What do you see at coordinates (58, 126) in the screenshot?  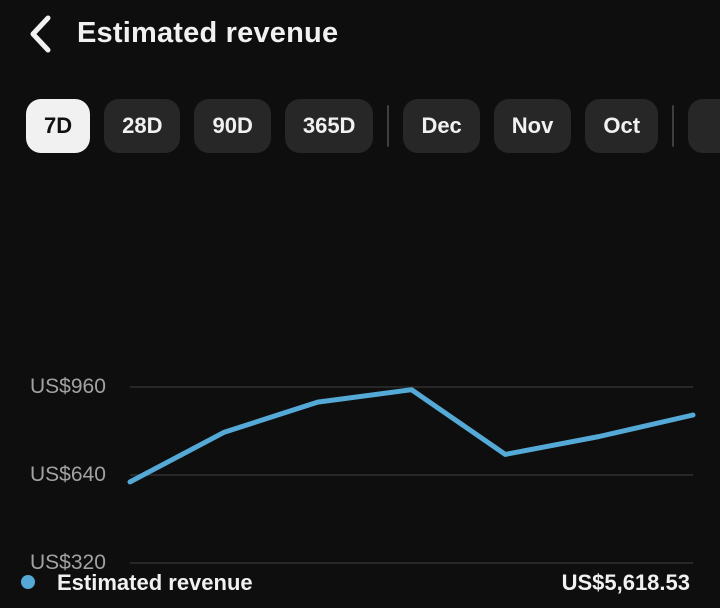 I see `chip-7d: 7D` at bounding box center [58, 126].